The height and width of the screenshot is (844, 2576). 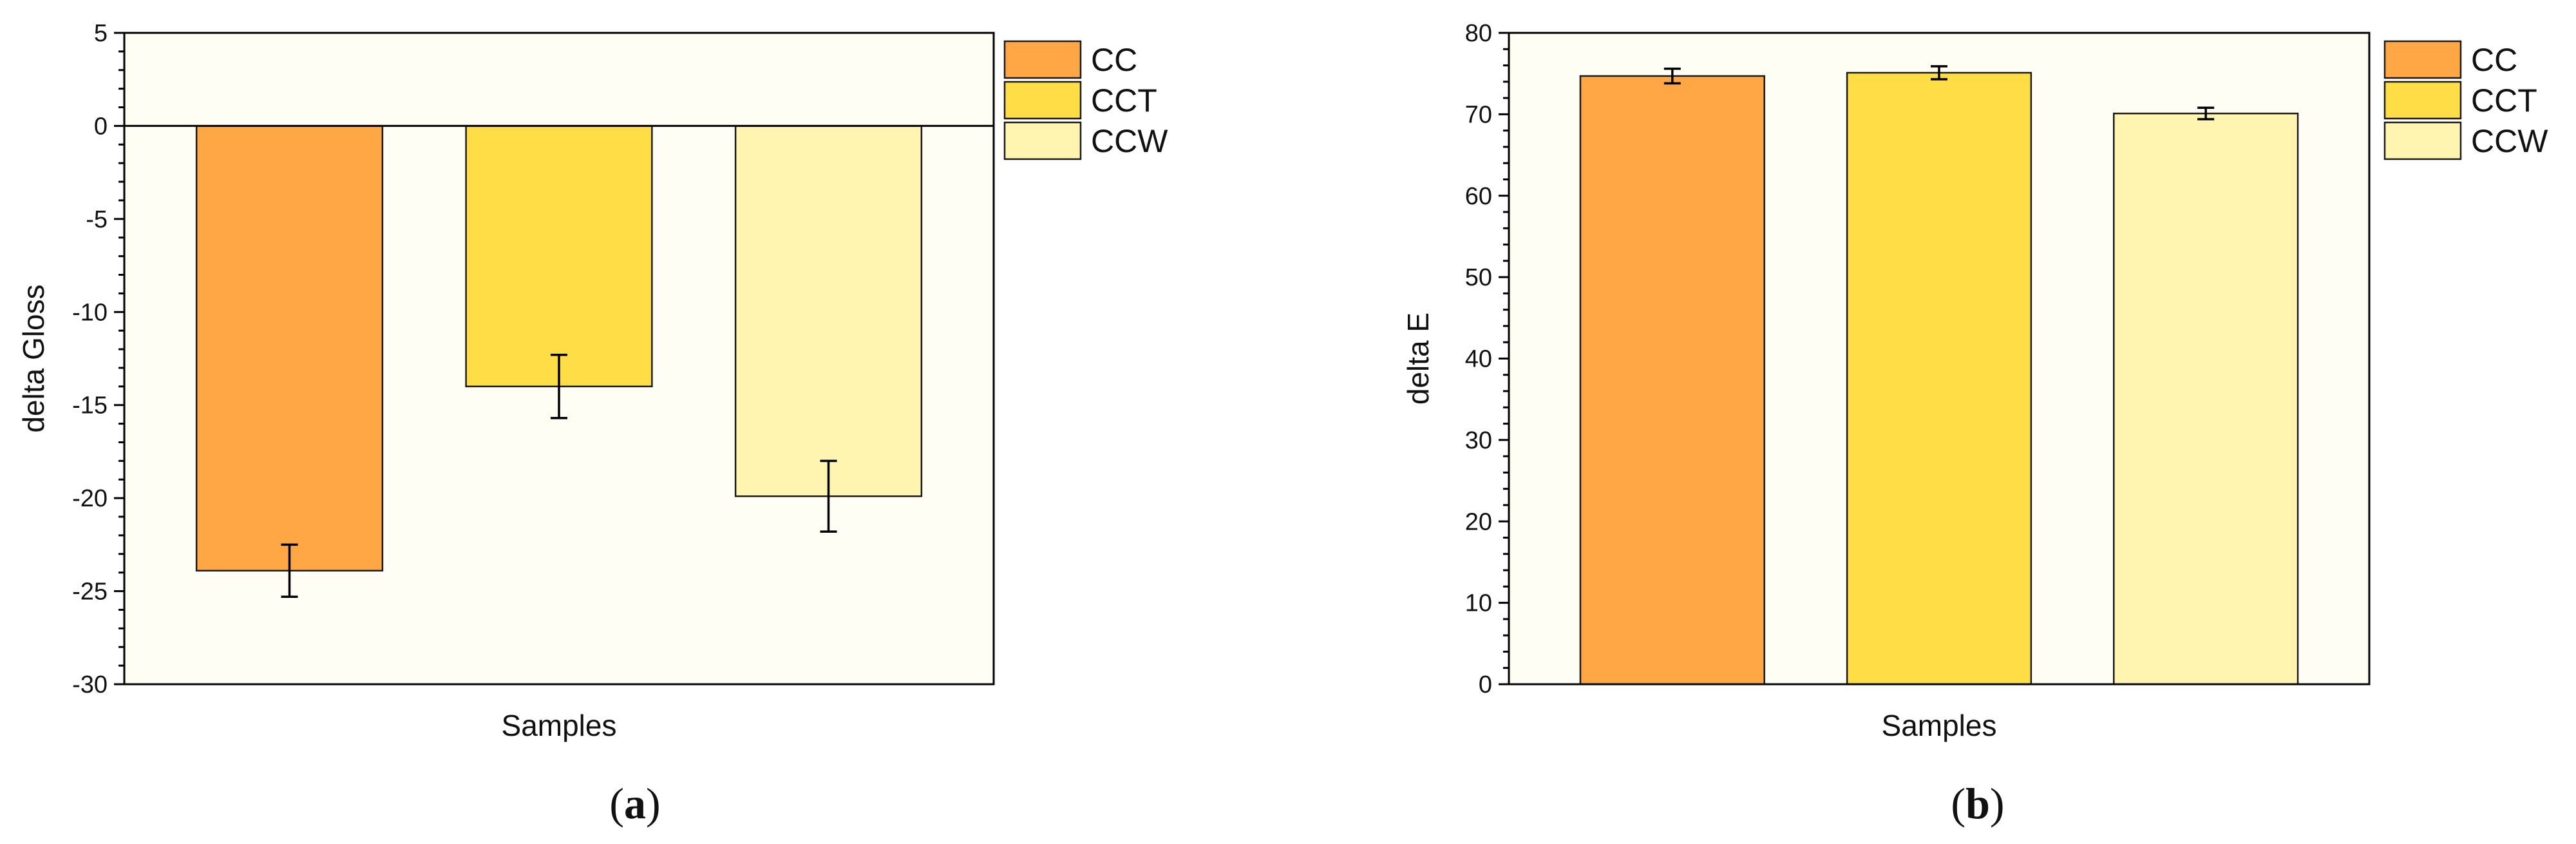 What do you see at coordinates (1479, 277) in the screenshot?
I see `y-tick-label: 50` at bounding box center [1479, 277].